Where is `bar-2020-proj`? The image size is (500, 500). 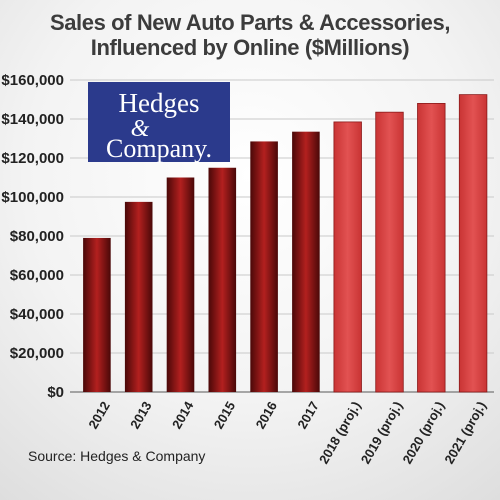 bar-2020-proj is located at coordinates (431, 248).